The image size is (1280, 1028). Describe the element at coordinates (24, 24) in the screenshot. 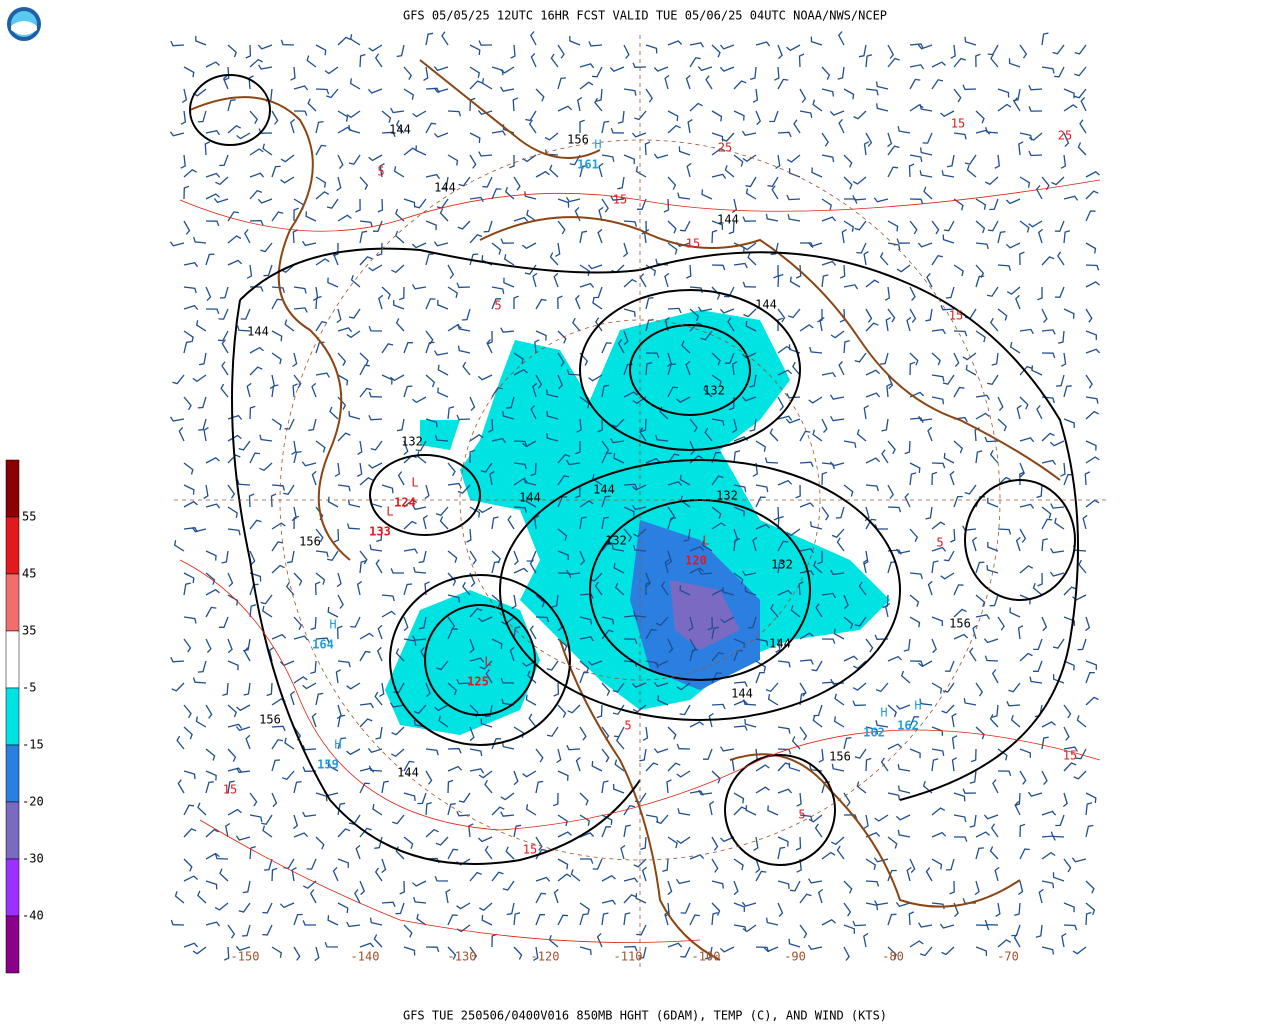

I see `logo` at that location.